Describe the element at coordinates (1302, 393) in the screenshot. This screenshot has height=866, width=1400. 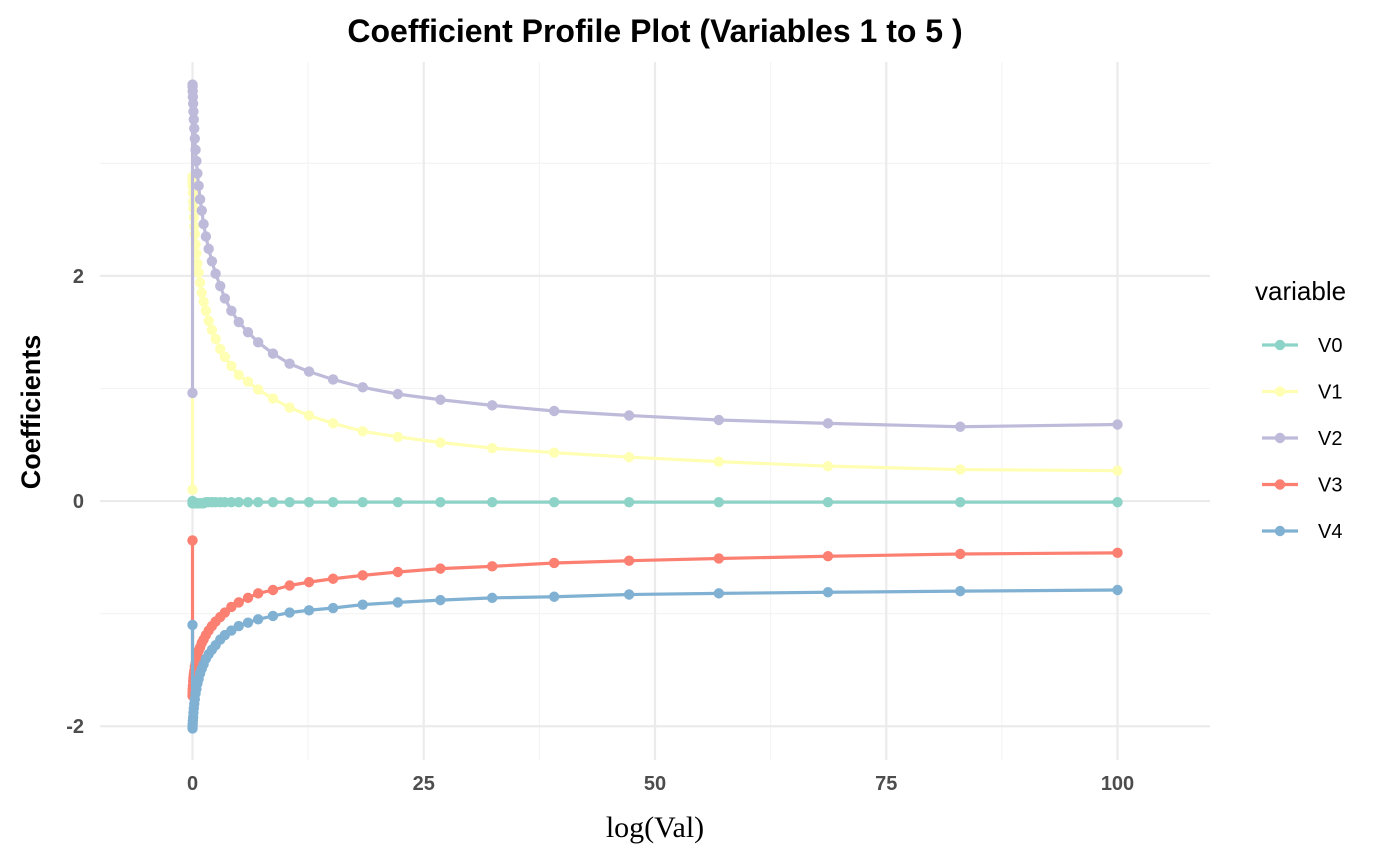
I see `legend-item-v1: V1` at that location.